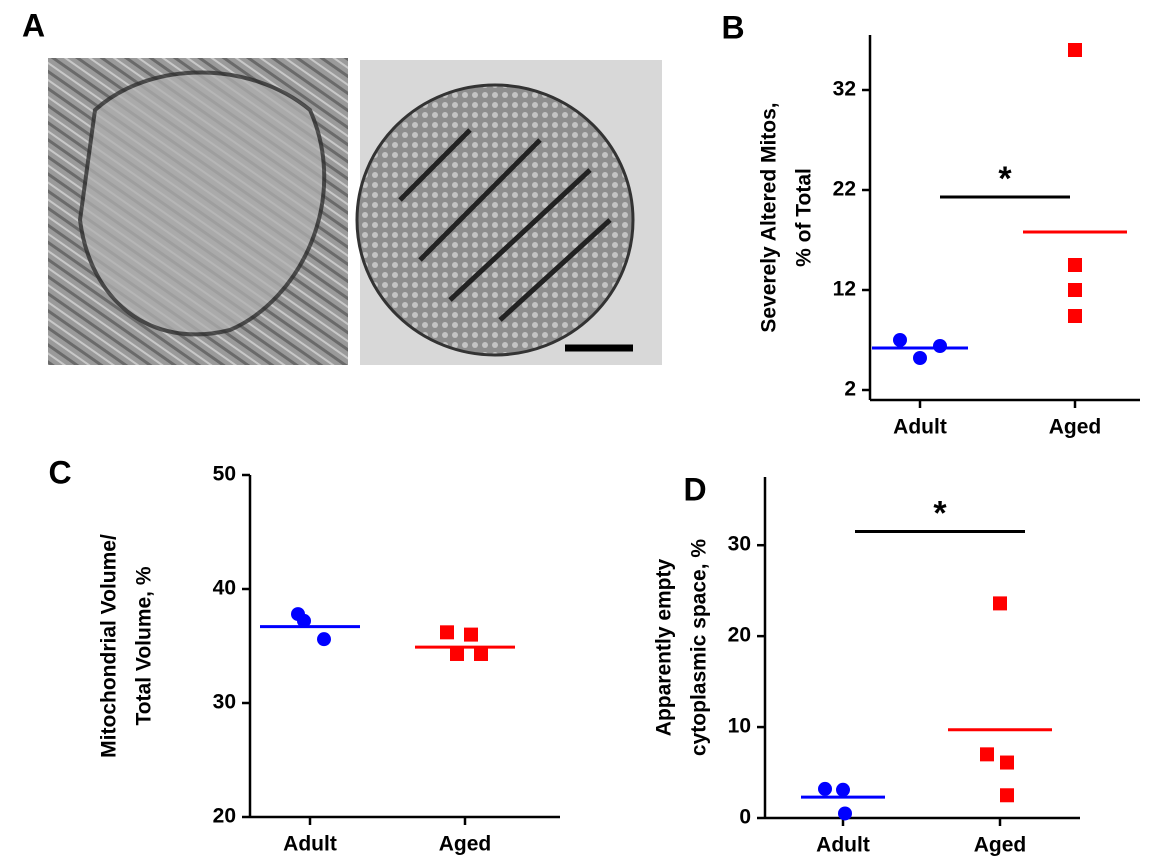 The height and width of the screenshot is (867, 1161). Describe the element at coordinates (732, 27) in the screenshot. I see `panel-label: B` at that location.